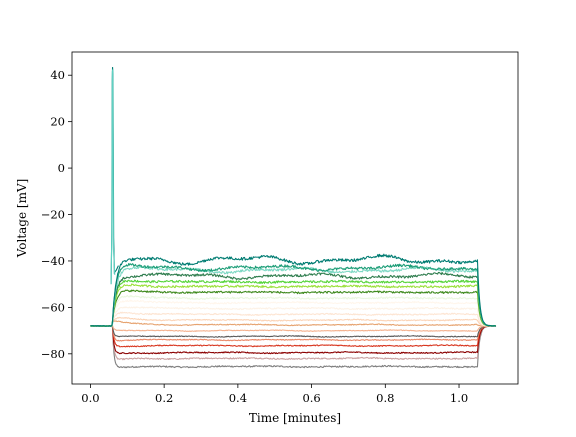  What do you see at coordinates (459, 398) in the screenshot?
I see `x-tick-label: 1.0` at bounding box center [459, 398].